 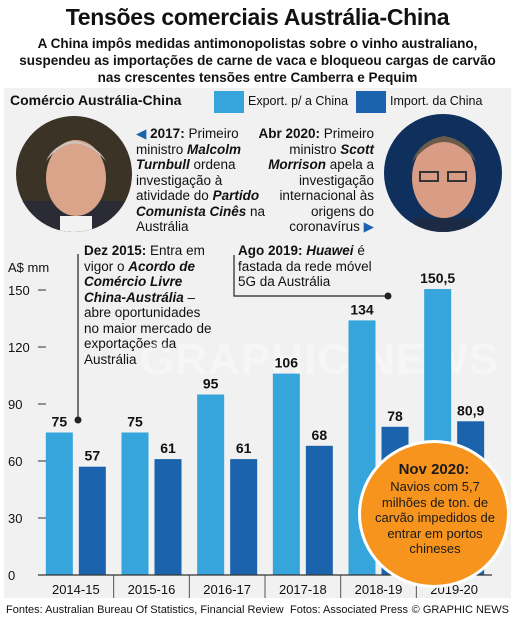 I want to click on brand-credit: © GRAPHIC NEWS, so click(x=460, y=610).